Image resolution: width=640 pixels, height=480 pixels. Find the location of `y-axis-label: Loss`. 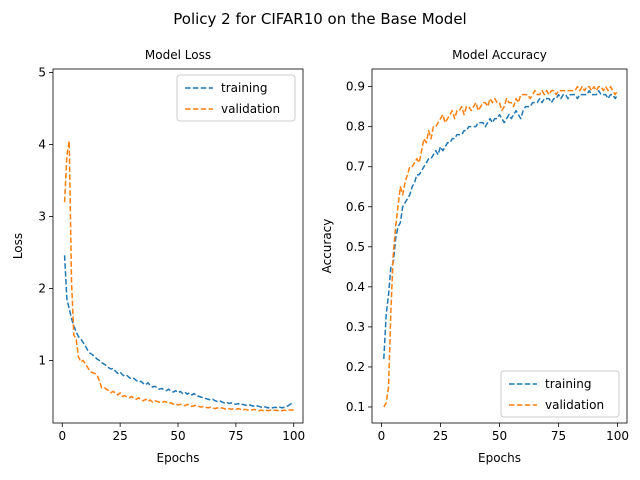

y-axis-label: Loss is located at coordinates (18, 246).